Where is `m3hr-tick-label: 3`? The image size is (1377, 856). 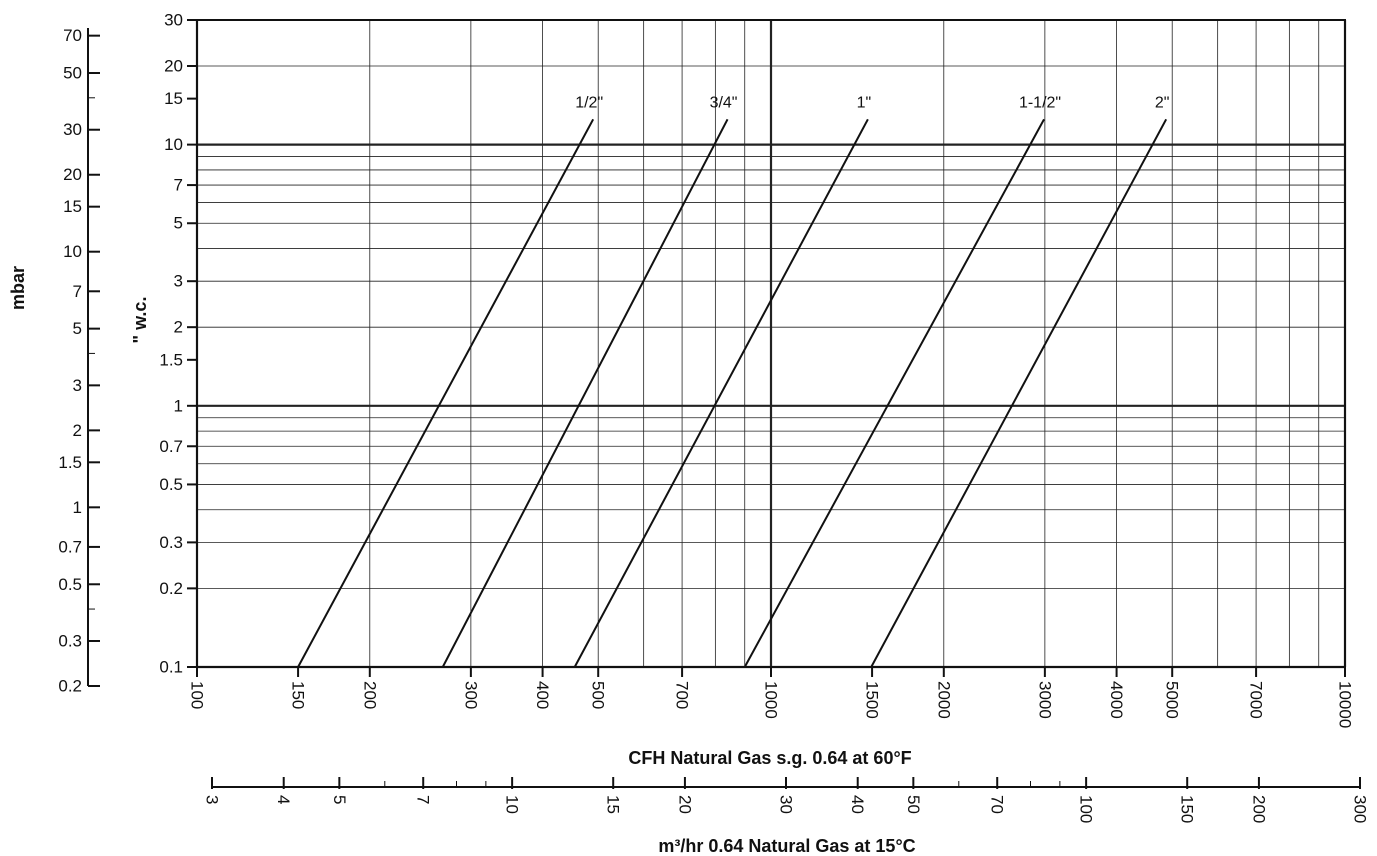 m3hr-tick-label: 3 is located at coordinates (212, 799).